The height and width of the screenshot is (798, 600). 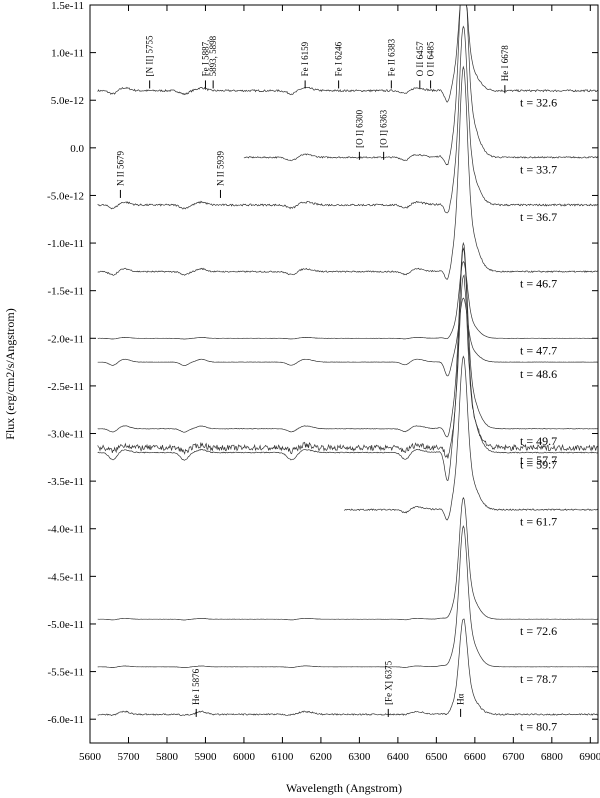 What do you see at coordinates (65, 577) in the screenshot?
I see `y-tick-label: -4.5e-11` at bounding box center [65, 577].